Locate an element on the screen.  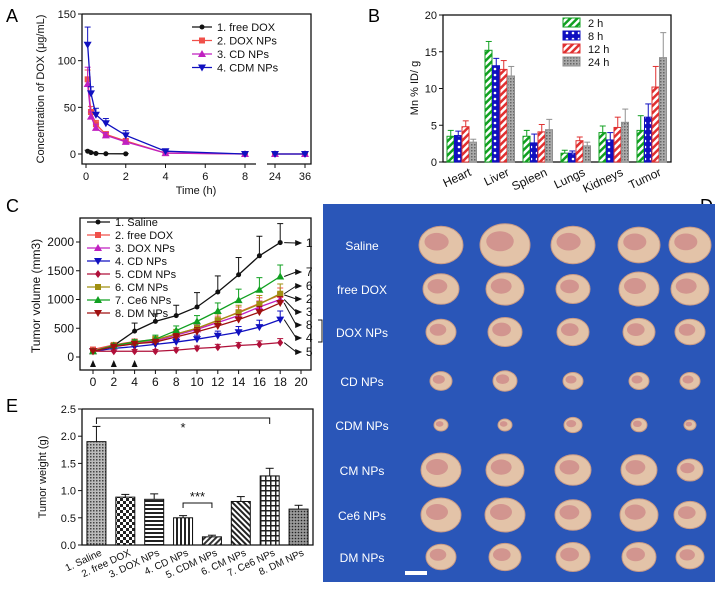
x-tick-label-a: 0 is located at coordinates (86, 177).